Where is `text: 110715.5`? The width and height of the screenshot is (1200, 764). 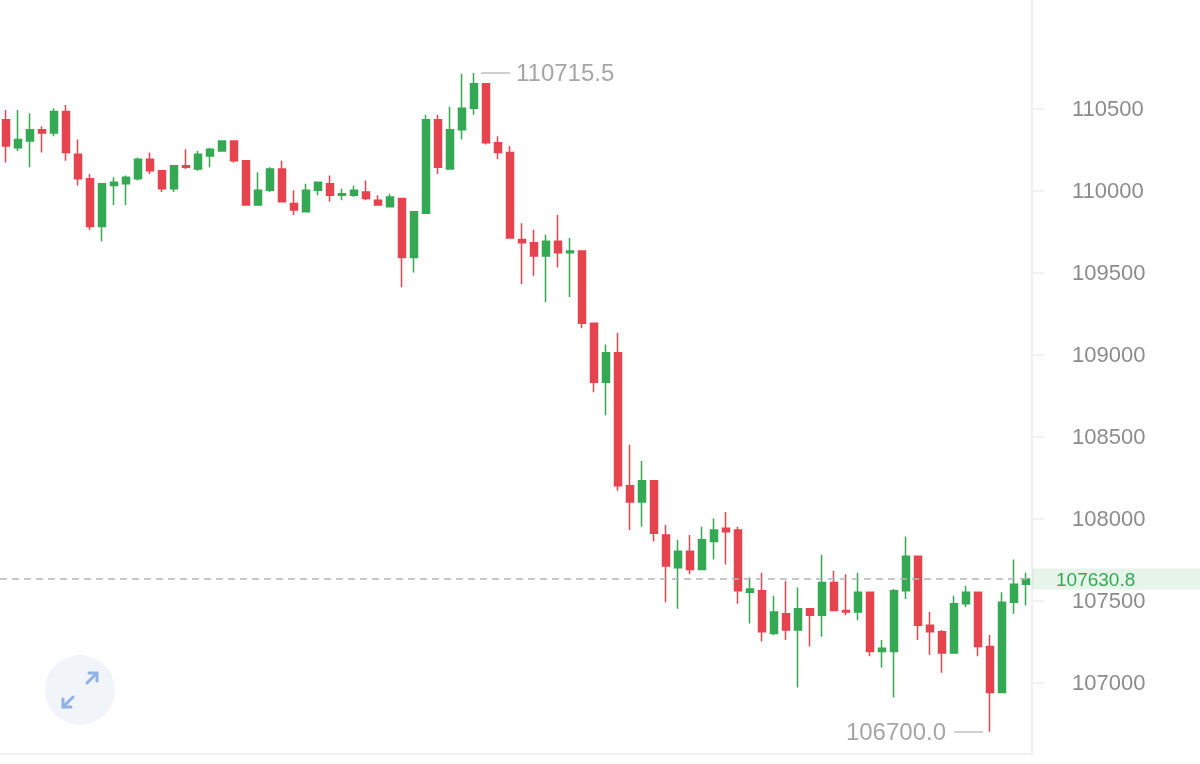
text: 110715.5 is located at coordinates (565, 72).